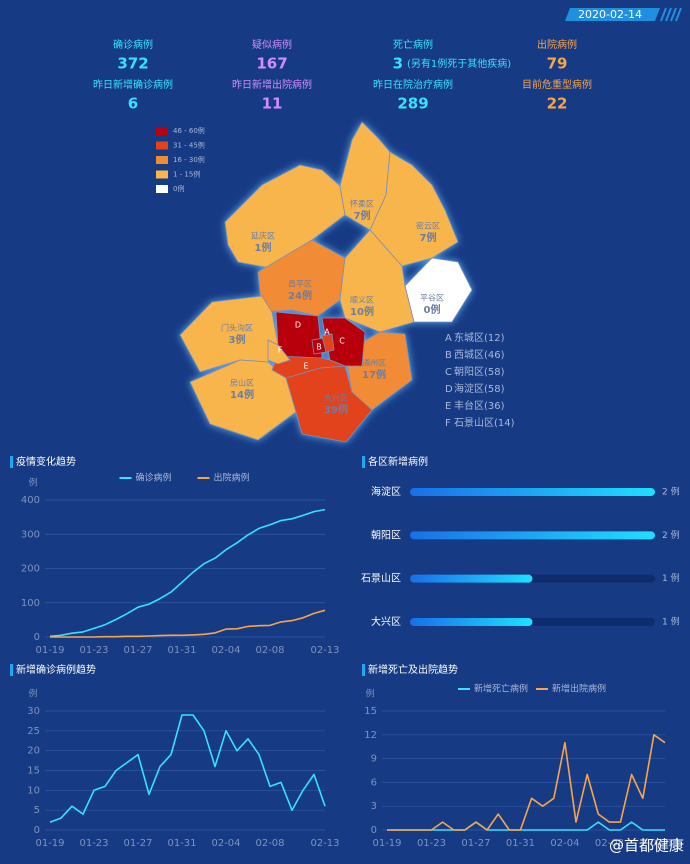 The image size is (690, 864). I want to click on stat-value: 372, so click(132, 64).